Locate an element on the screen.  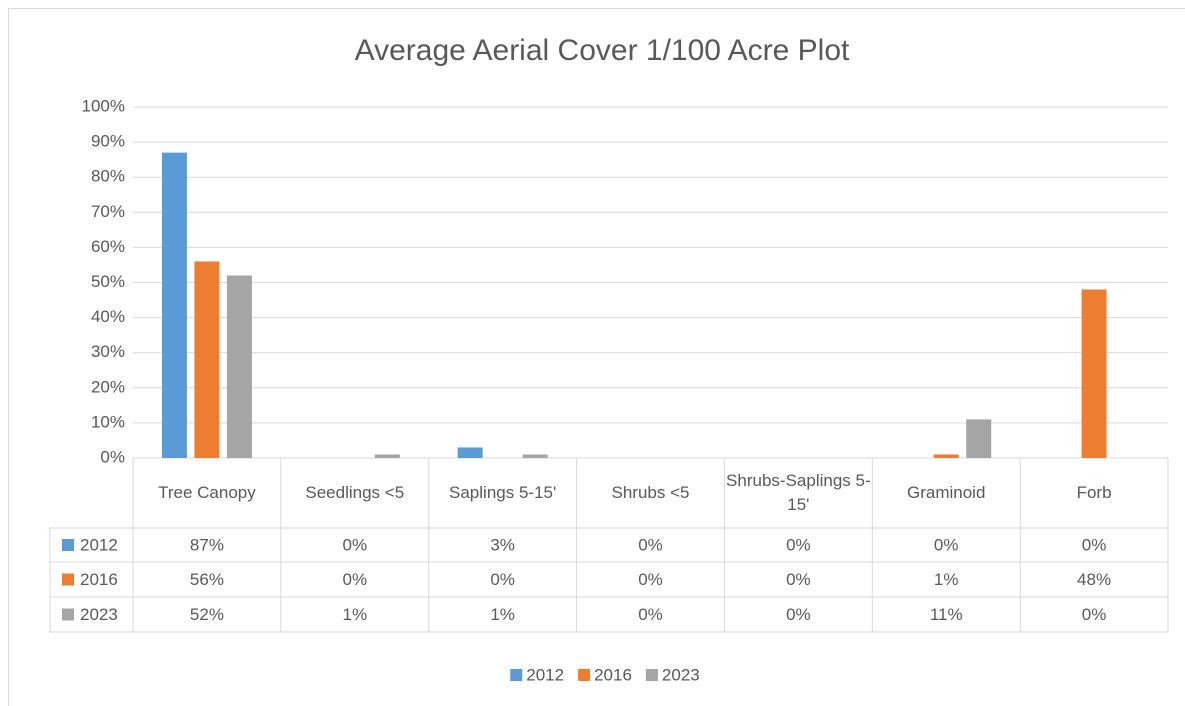
y-tick-label: 30% is located at coordinates (108, 351).